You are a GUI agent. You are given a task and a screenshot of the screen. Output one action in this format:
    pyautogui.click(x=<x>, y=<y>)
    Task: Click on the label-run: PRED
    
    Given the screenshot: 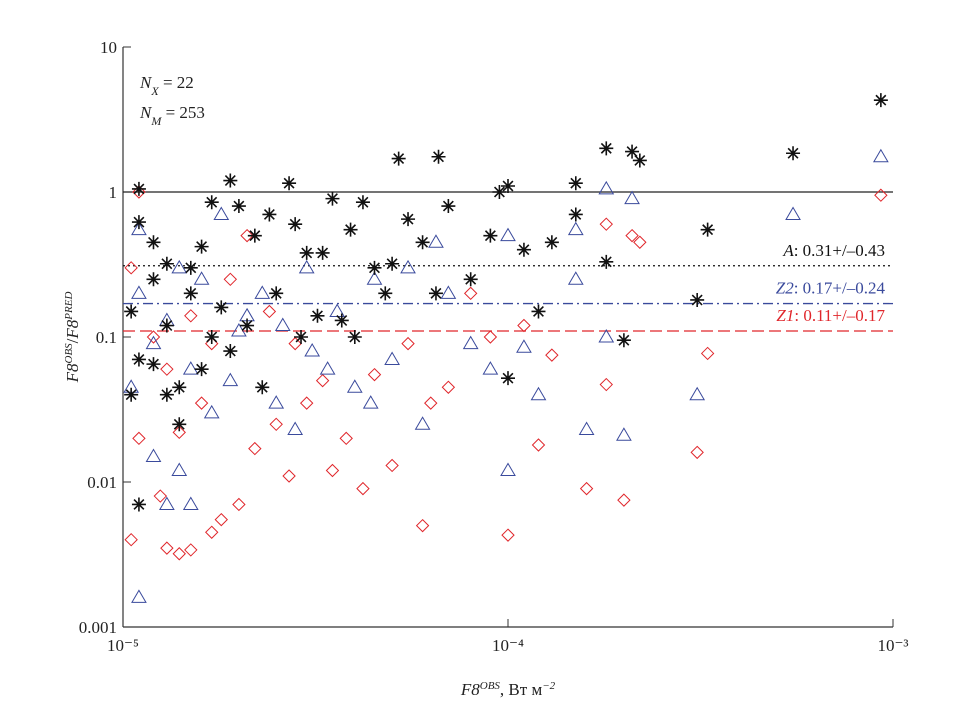 What is the action you would take?
    pyautogui.click(x=69, y=306)
    